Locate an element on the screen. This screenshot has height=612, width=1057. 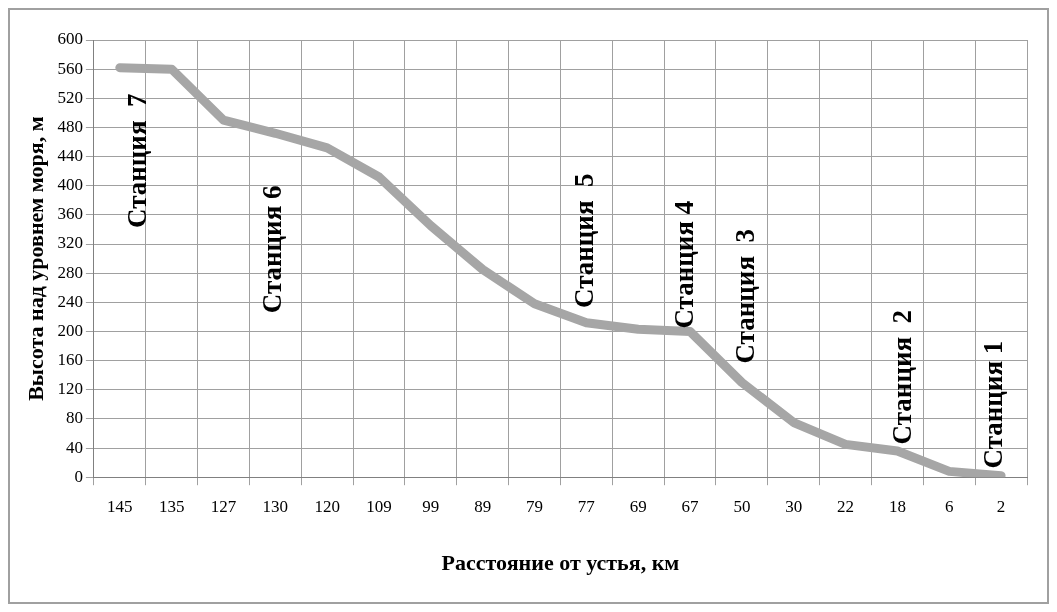
y-tick-label: 240 is located at coordinates (70, 301).